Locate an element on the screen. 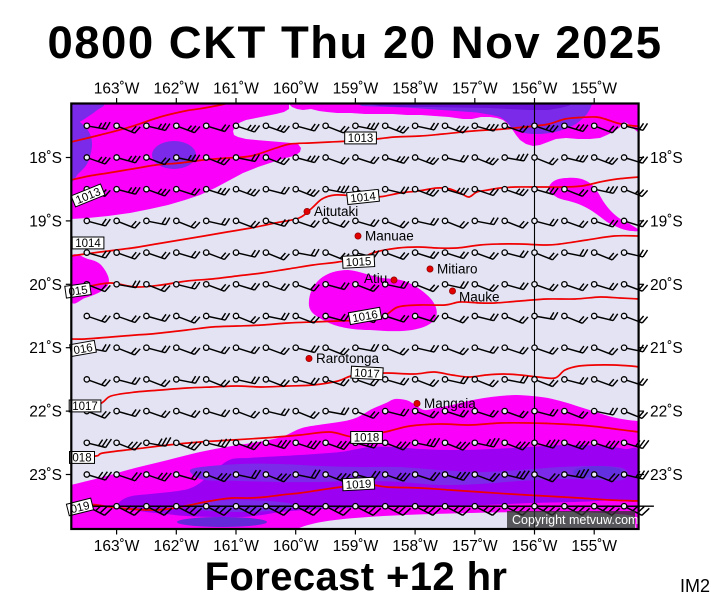  svg-text: 019 is located at coordinates (81, 508).